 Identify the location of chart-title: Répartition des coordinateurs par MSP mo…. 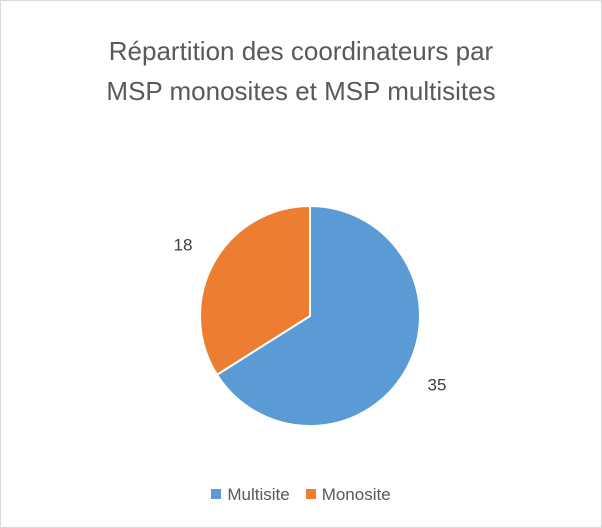
(301, 71).